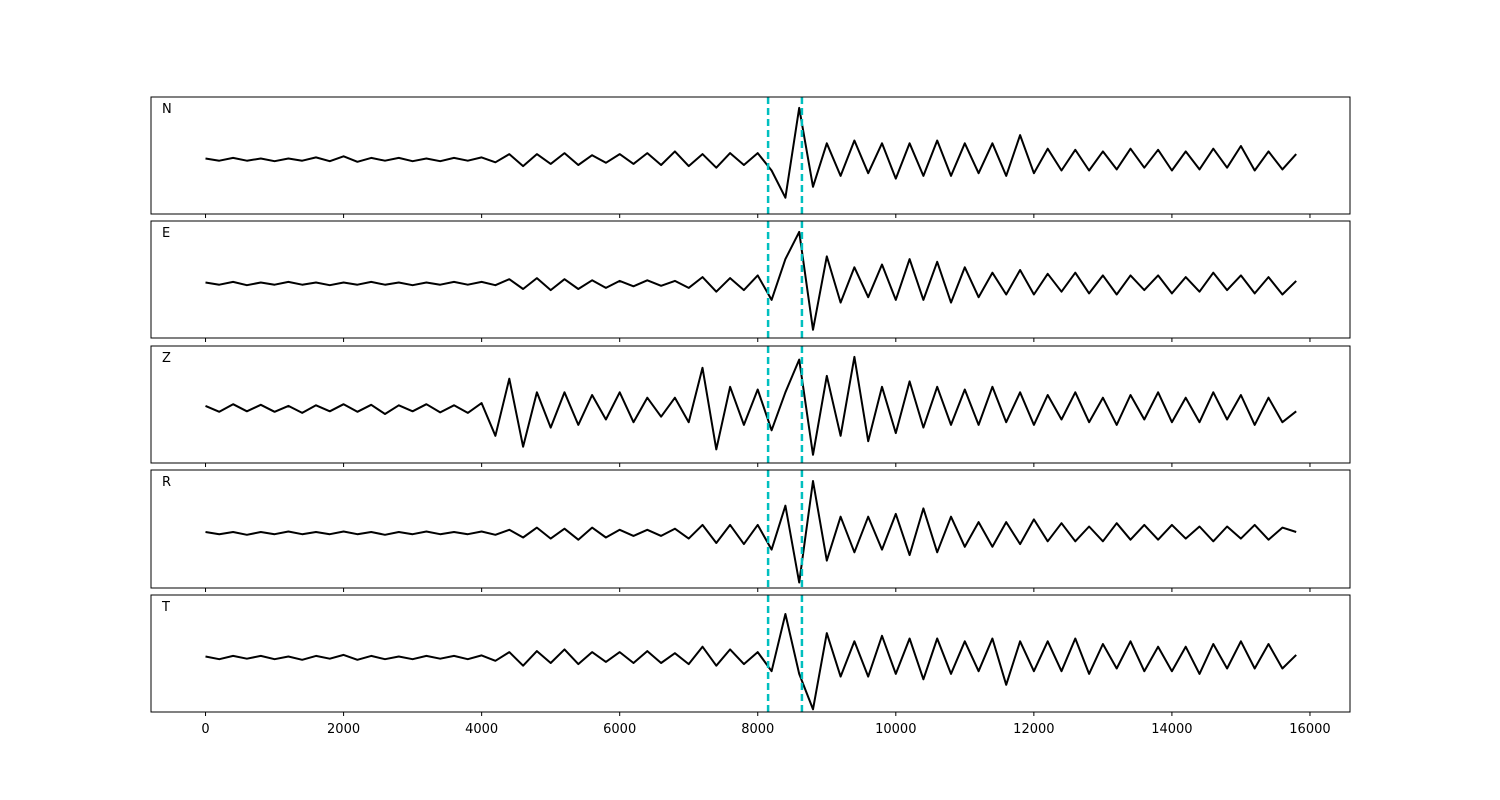 Image resolution: width=1500 pixels, height=800 pixels. Describe the element at coordinates (166, 358) in the screenshot. I see `panel-label: Z` at that location.